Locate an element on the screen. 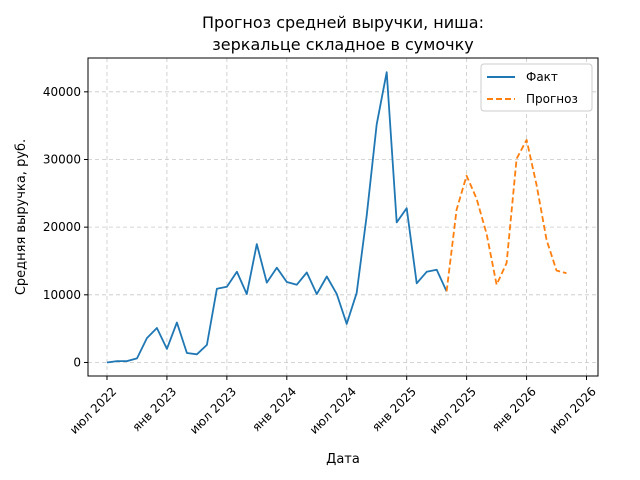 Image resolution: width=640 pixels, height=480 pixels. chart-title-line-2: зеркальце складное в сумочку is located at coordinates (342, 44).